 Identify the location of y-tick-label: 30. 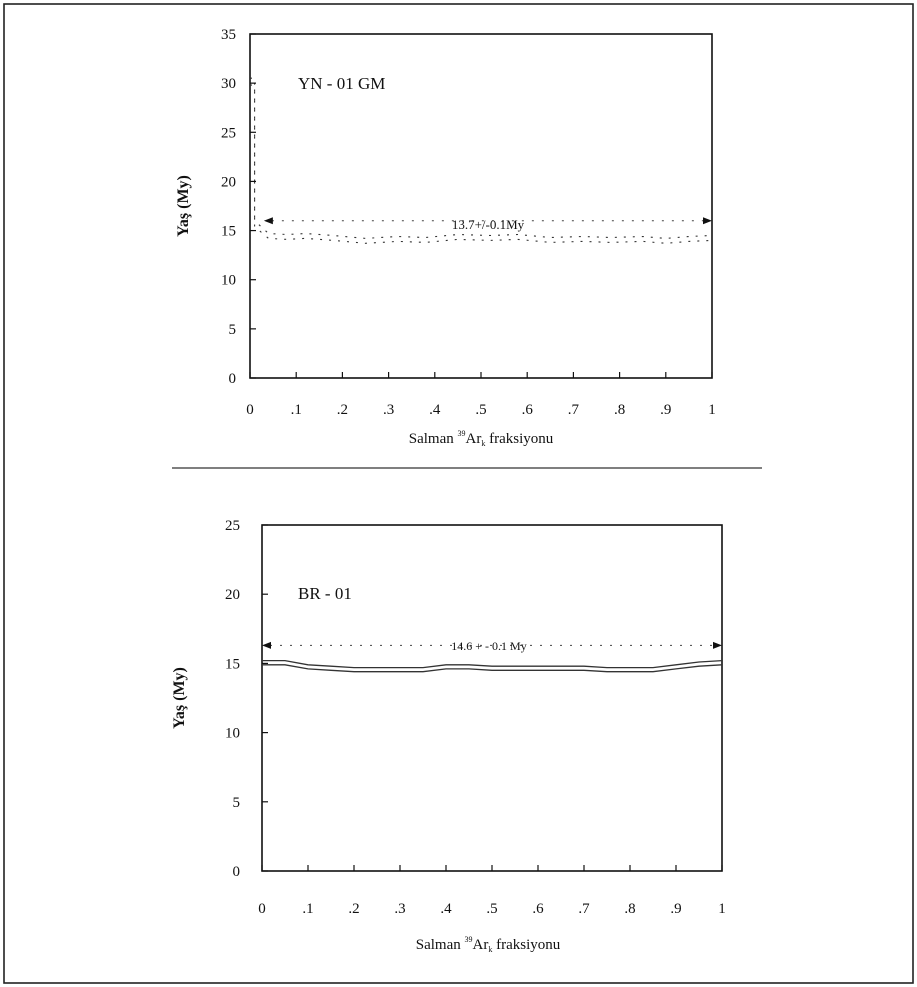
(228, 84).